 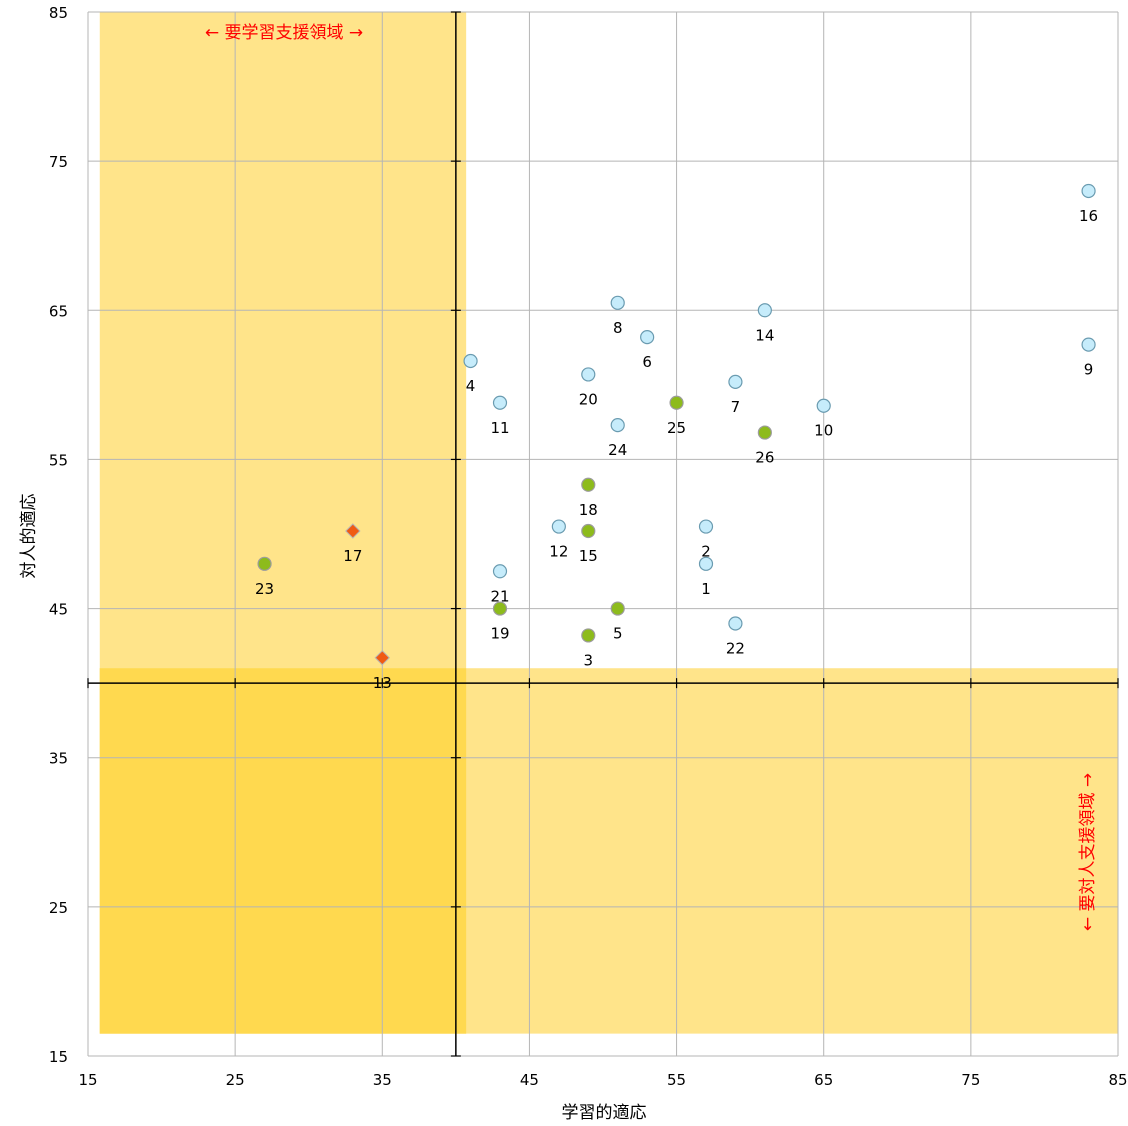 I want to click on data-label-12: 12, so click(x=558, y=552).